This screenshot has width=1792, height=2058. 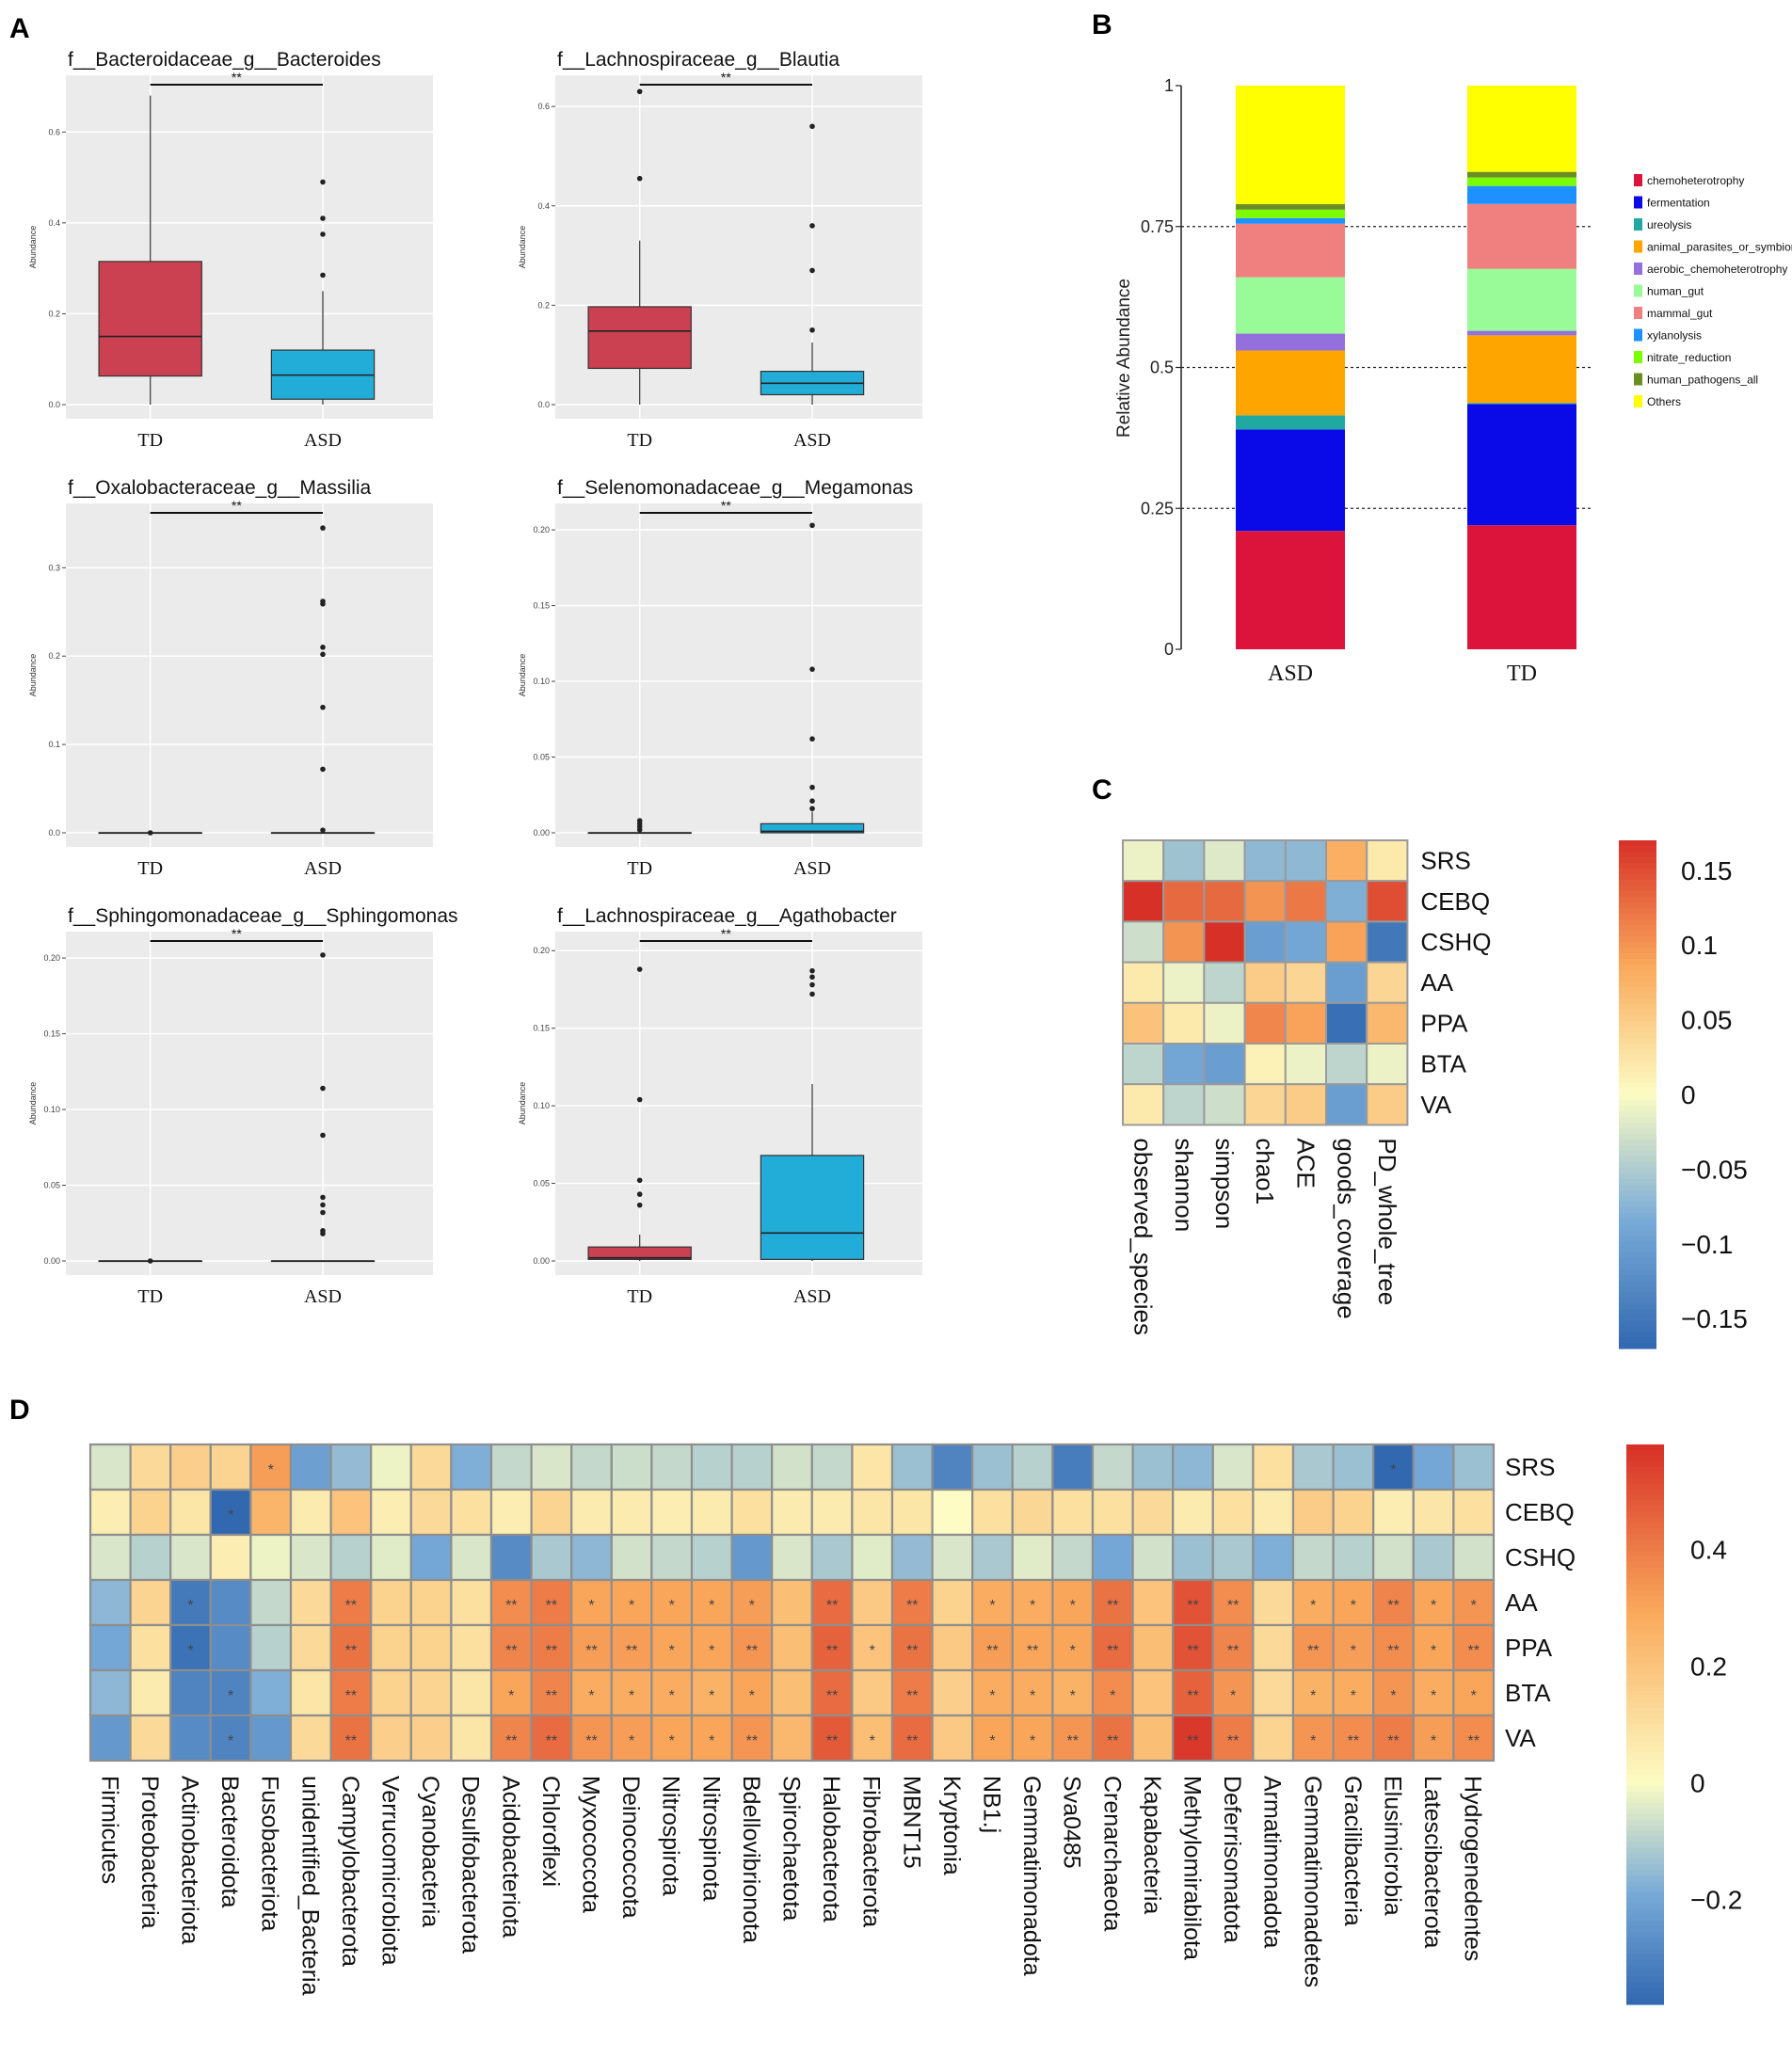 What do you see at coordinates (1707, 1244) in the screenshot?
I see `colorbar-tick-label: −0.1` at bounding box center [1707, 1244].